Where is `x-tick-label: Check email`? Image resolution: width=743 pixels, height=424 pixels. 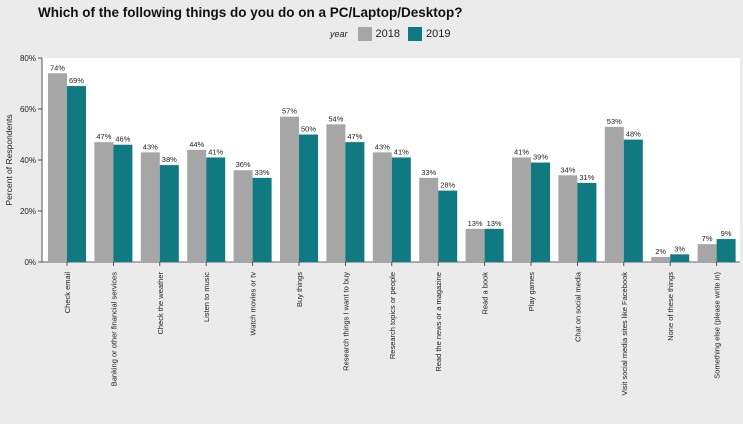
x-tick-label: Check email is located at coordinates (67, 293).